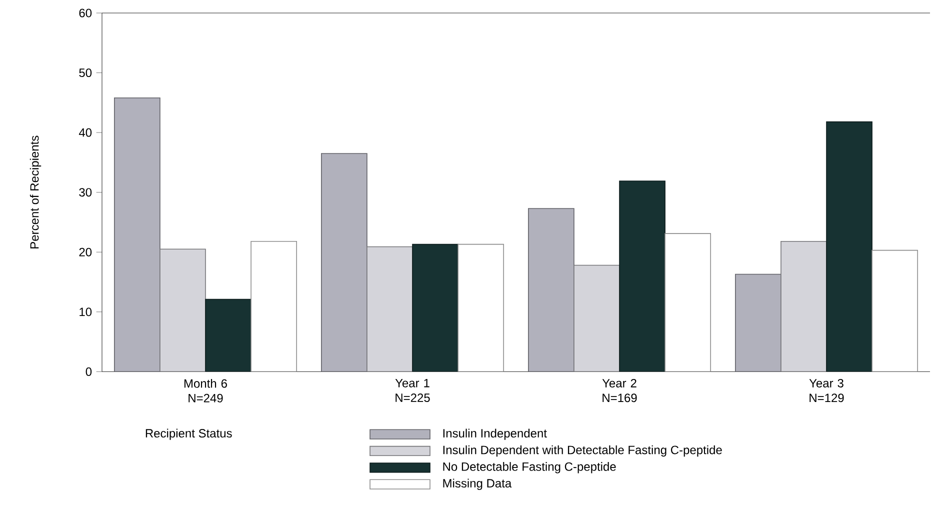 The height and width of the screenshot is (506, 940). What do you see at coordinates (85, 132) in the screenshot?
I see `y-tick-label: 40` at bounding box center [85, 132].